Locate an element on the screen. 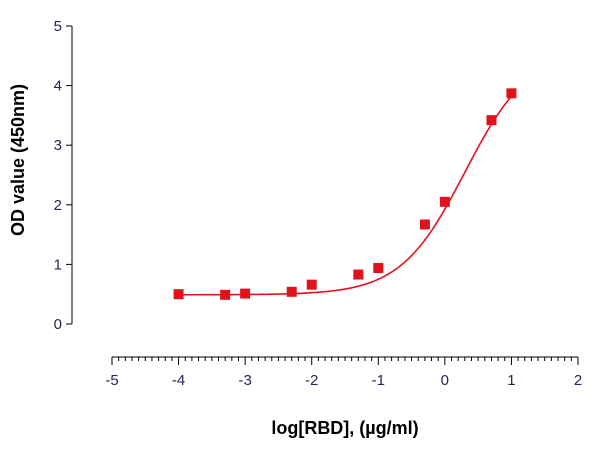  x-tick-label: -2 is located at coordinates (311, 380).